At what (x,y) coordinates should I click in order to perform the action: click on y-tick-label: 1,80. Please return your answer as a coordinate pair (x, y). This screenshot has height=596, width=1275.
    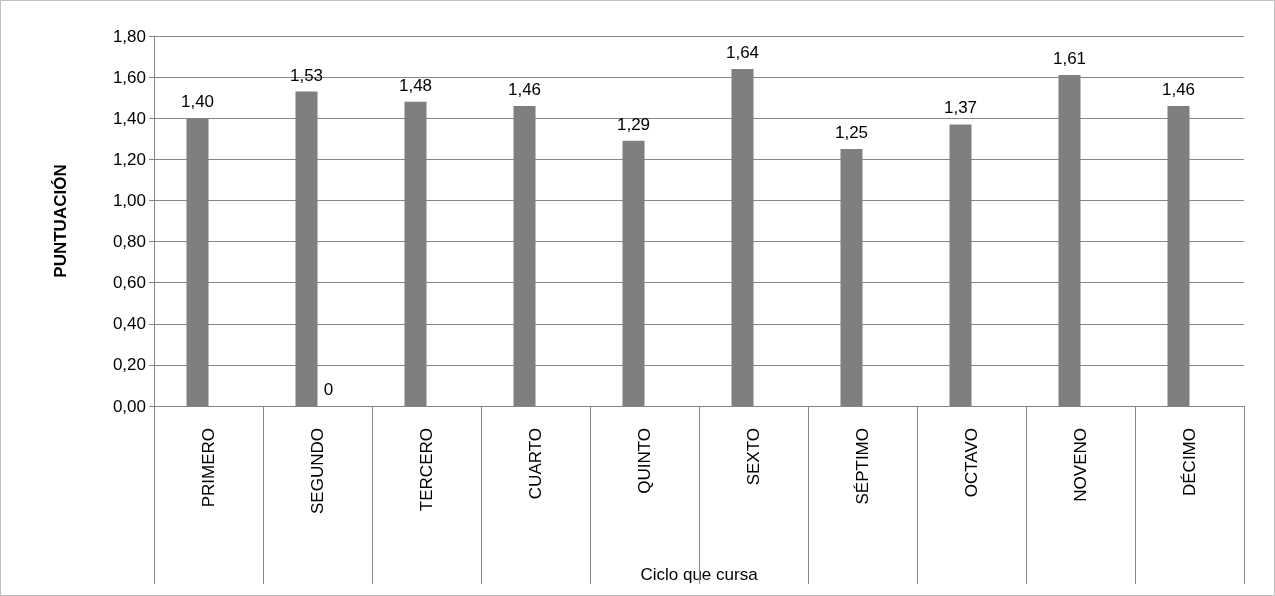
    Looking at the image, I should click on (129, 36).